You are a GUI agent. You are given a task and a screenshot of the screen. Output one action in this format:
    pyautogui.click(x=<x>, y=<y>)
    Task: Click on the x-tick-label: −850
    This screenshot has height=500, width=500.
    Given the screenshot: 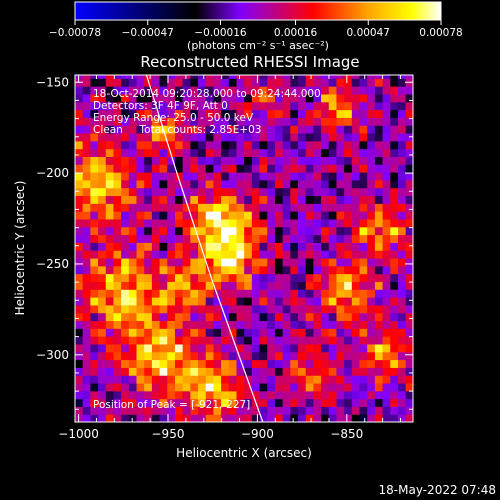 What is the action you would take?
    pyautogui.click(x=346, y=434)
    